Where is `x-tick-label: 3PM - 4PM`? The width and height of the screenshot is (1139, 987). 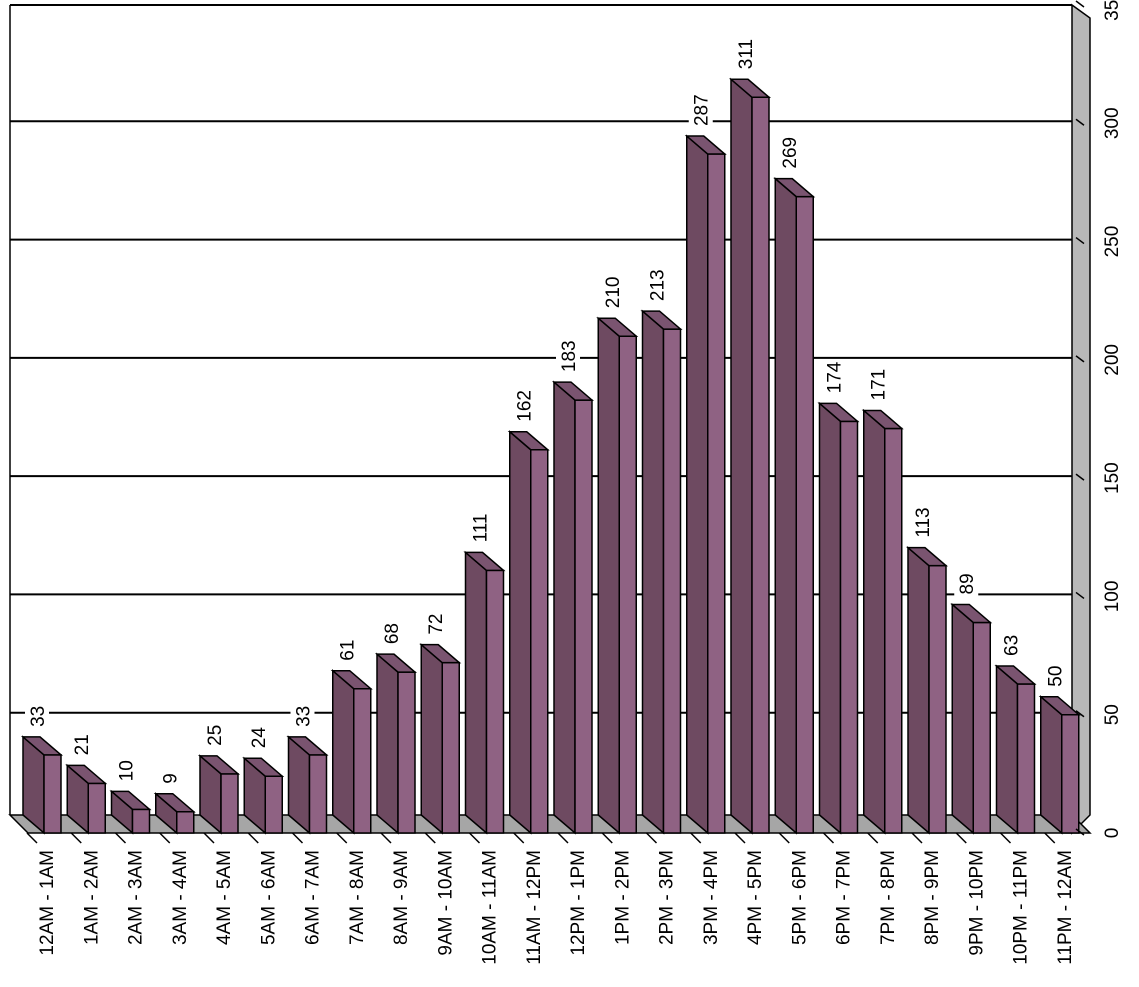 x-tick-label: 3PM - 4PM is located at coordinates (711, 897).